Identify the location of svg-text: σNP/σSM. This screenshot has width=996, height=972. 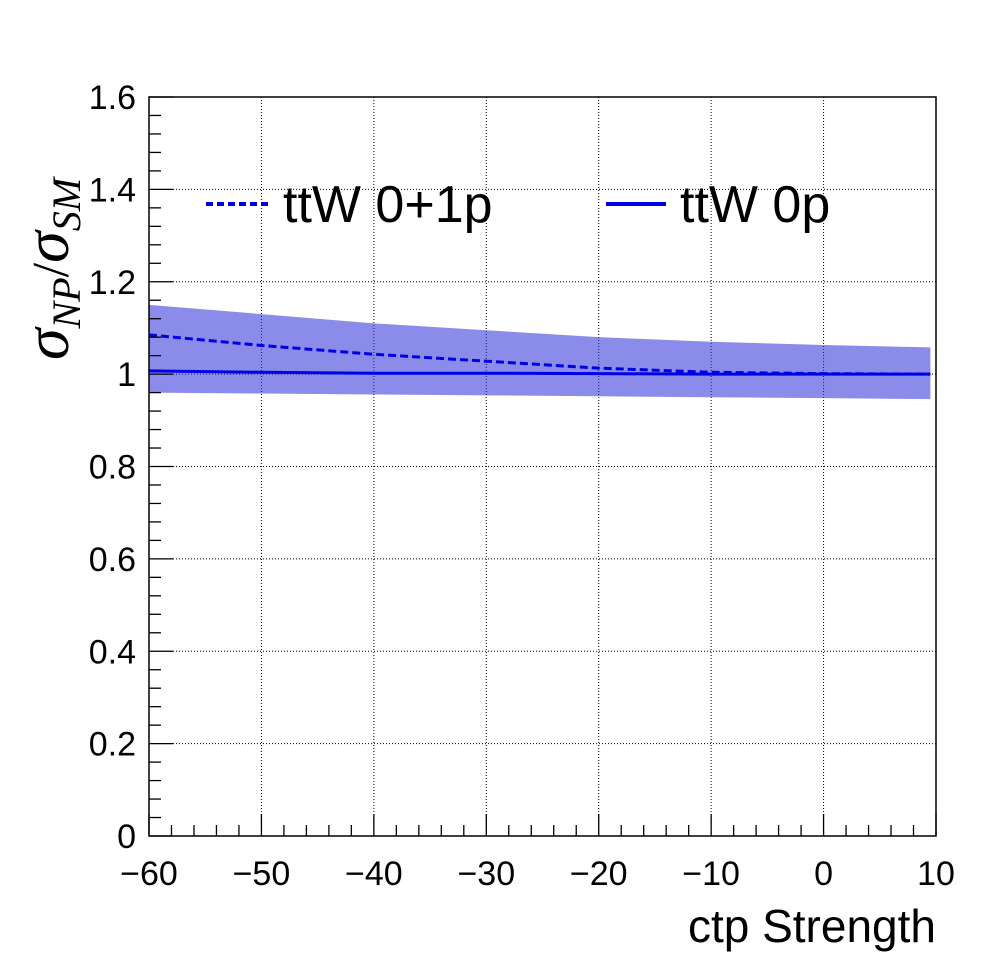
(50, 267).